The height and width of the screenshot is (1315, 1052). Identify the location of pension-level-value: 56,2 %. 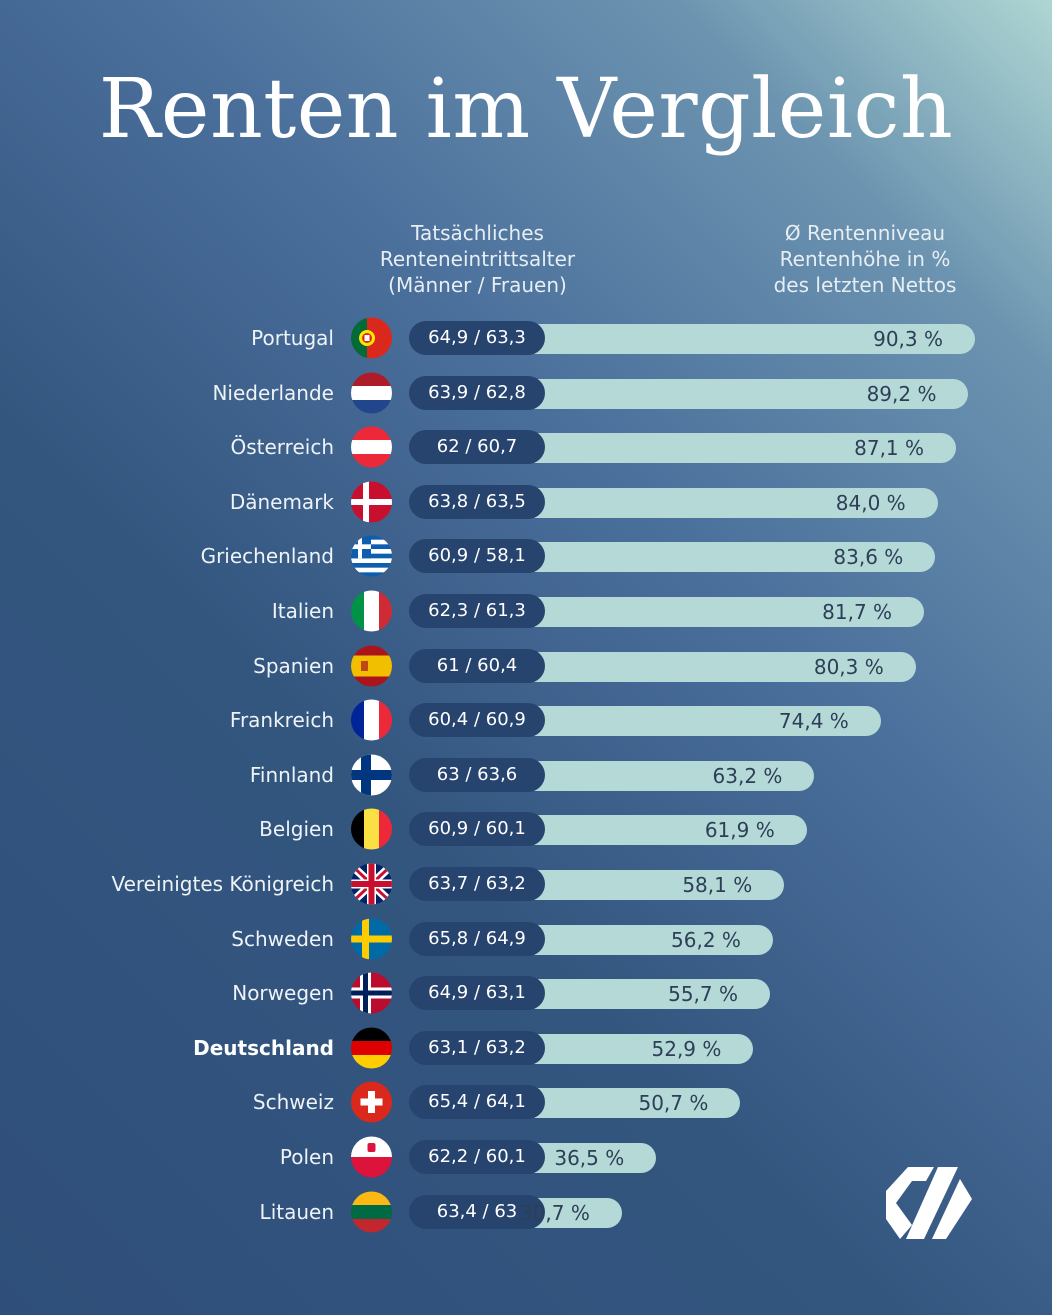
(706, 939).